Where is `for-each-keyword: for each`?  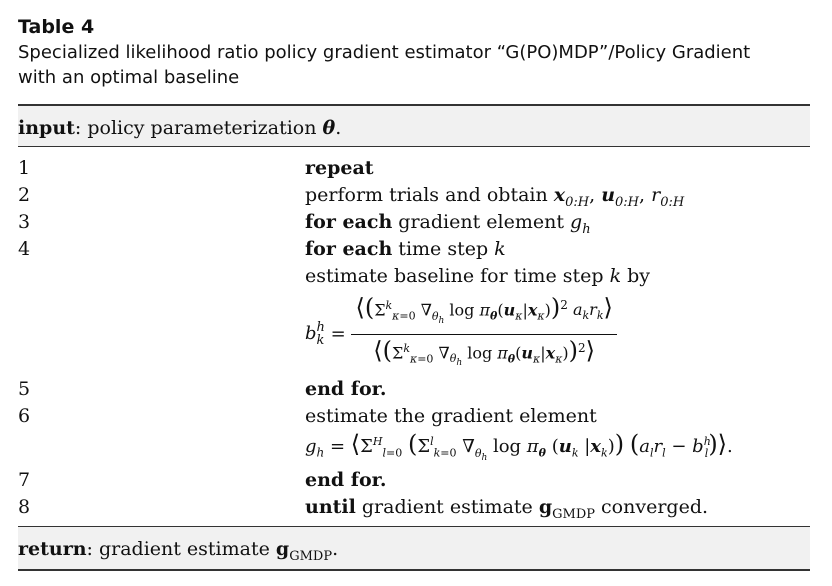
for-each-keyword: for each is located at coordinates (349, 222).